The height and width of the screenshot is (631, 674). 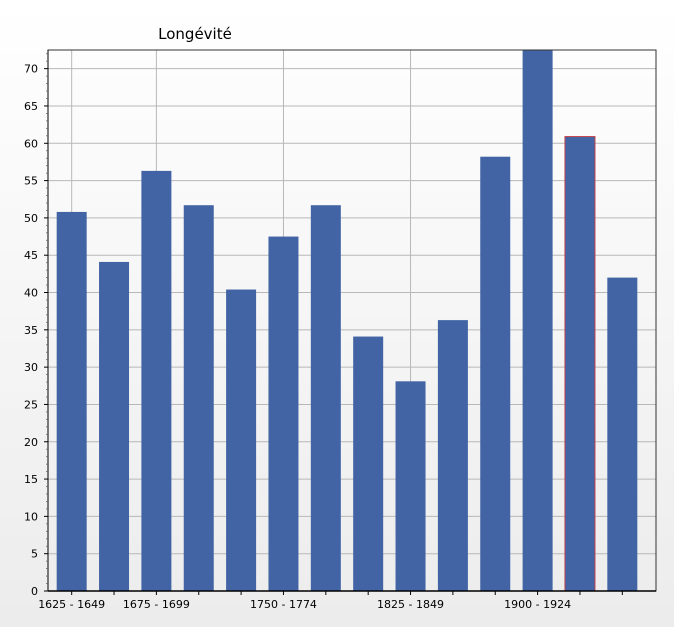 I want to click on y-tick-label: 50, so click(x=31, y=218).